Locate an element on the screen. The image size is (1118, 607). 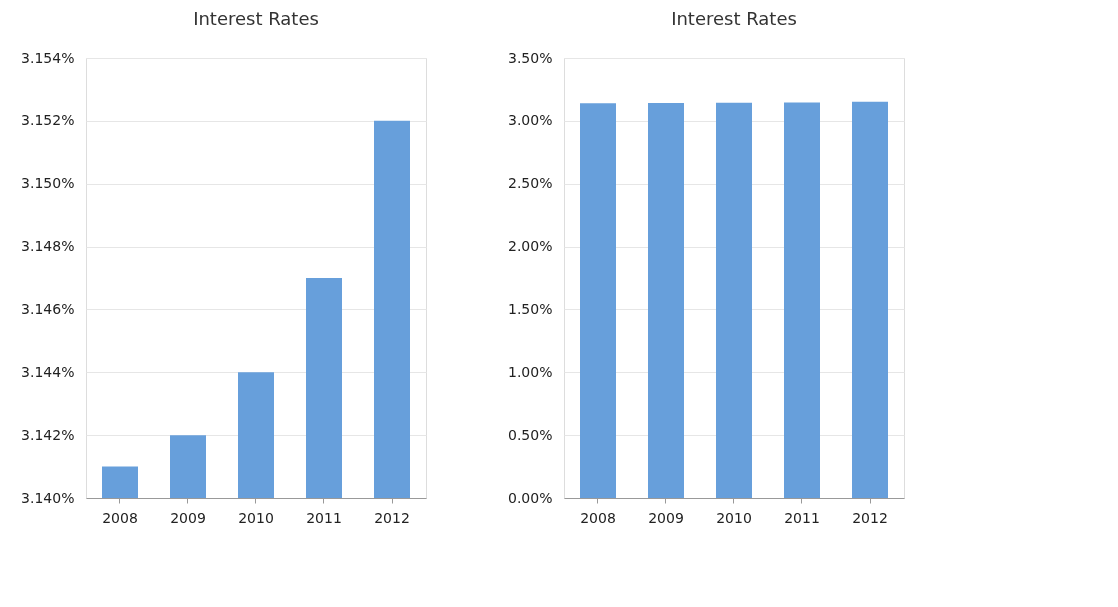
y-tick-label: 3.152% is located at coordinates (48, 120).